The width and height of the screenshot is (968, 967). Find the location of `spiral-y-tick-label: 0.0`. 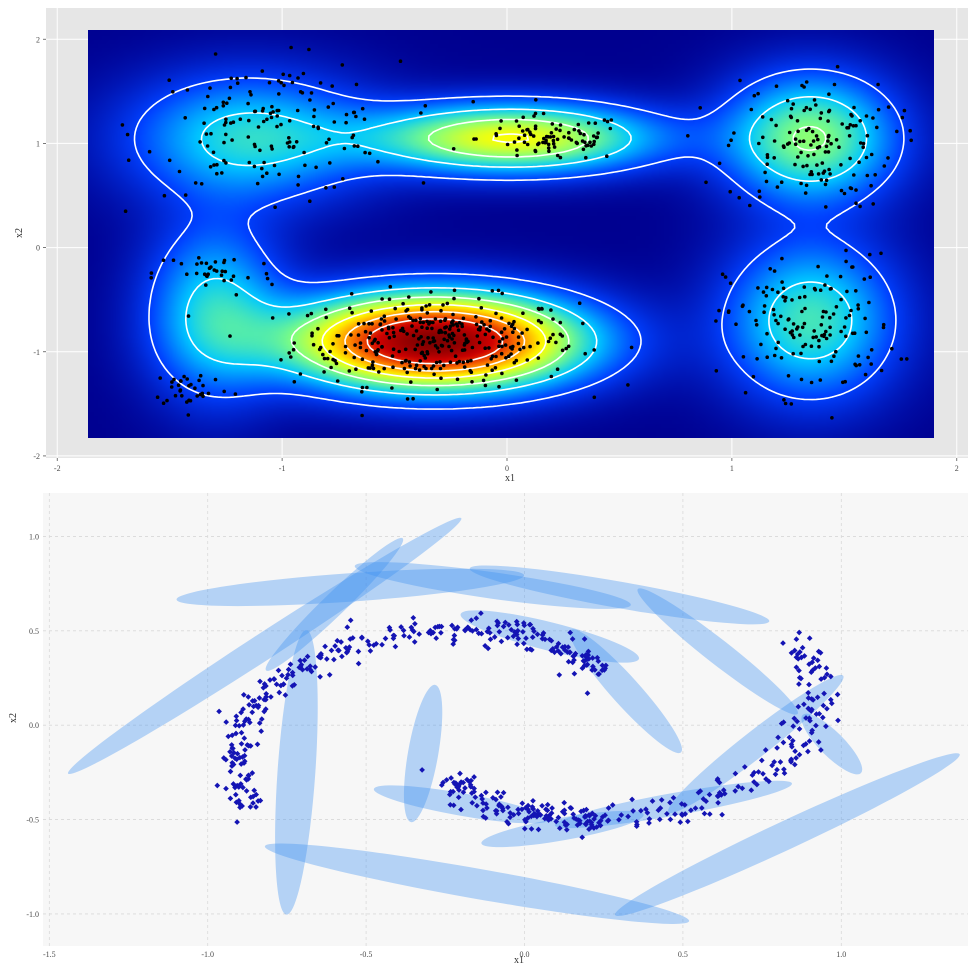

spiral-y-tick-label: 0.0 is located at coordinates (34, 725).